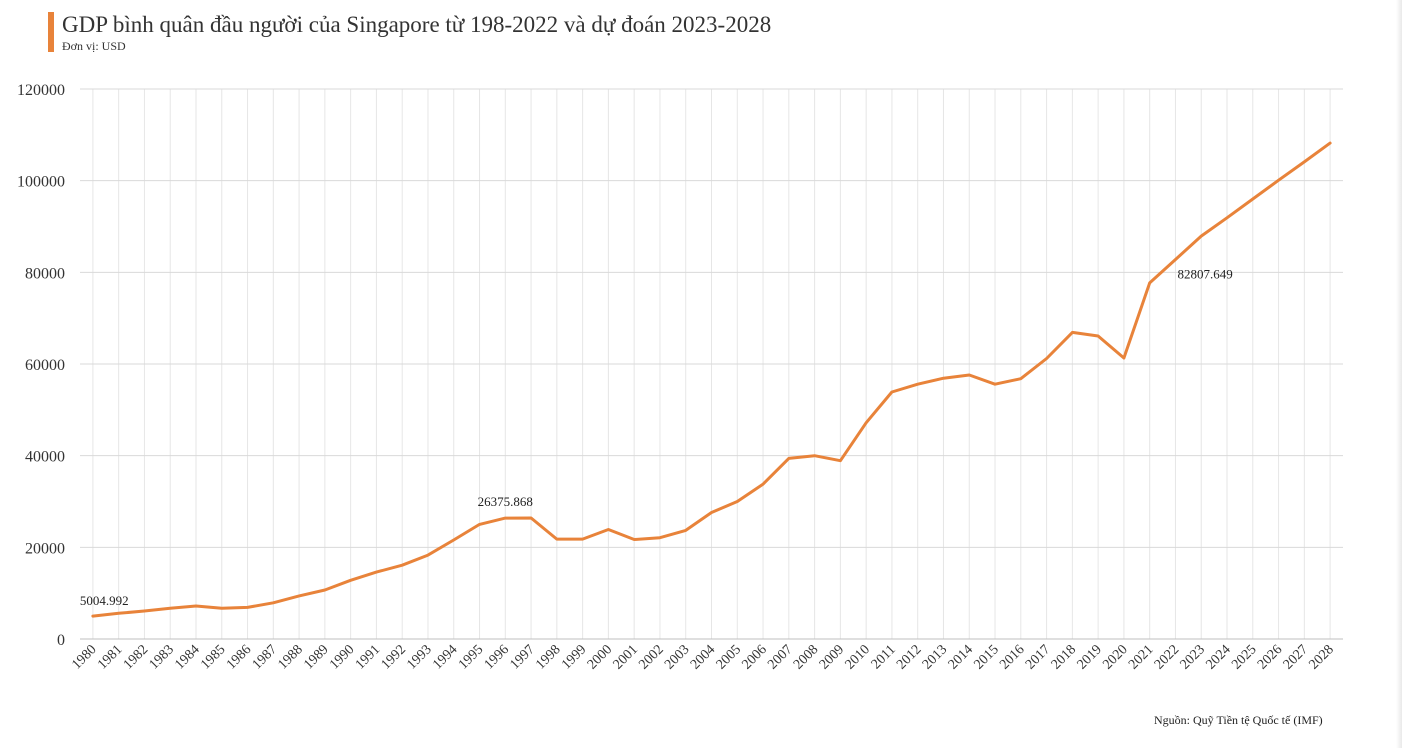 This screenshot has height=748, width=1402. I want to click on x-tick-label: 2009, so click(832, 657).